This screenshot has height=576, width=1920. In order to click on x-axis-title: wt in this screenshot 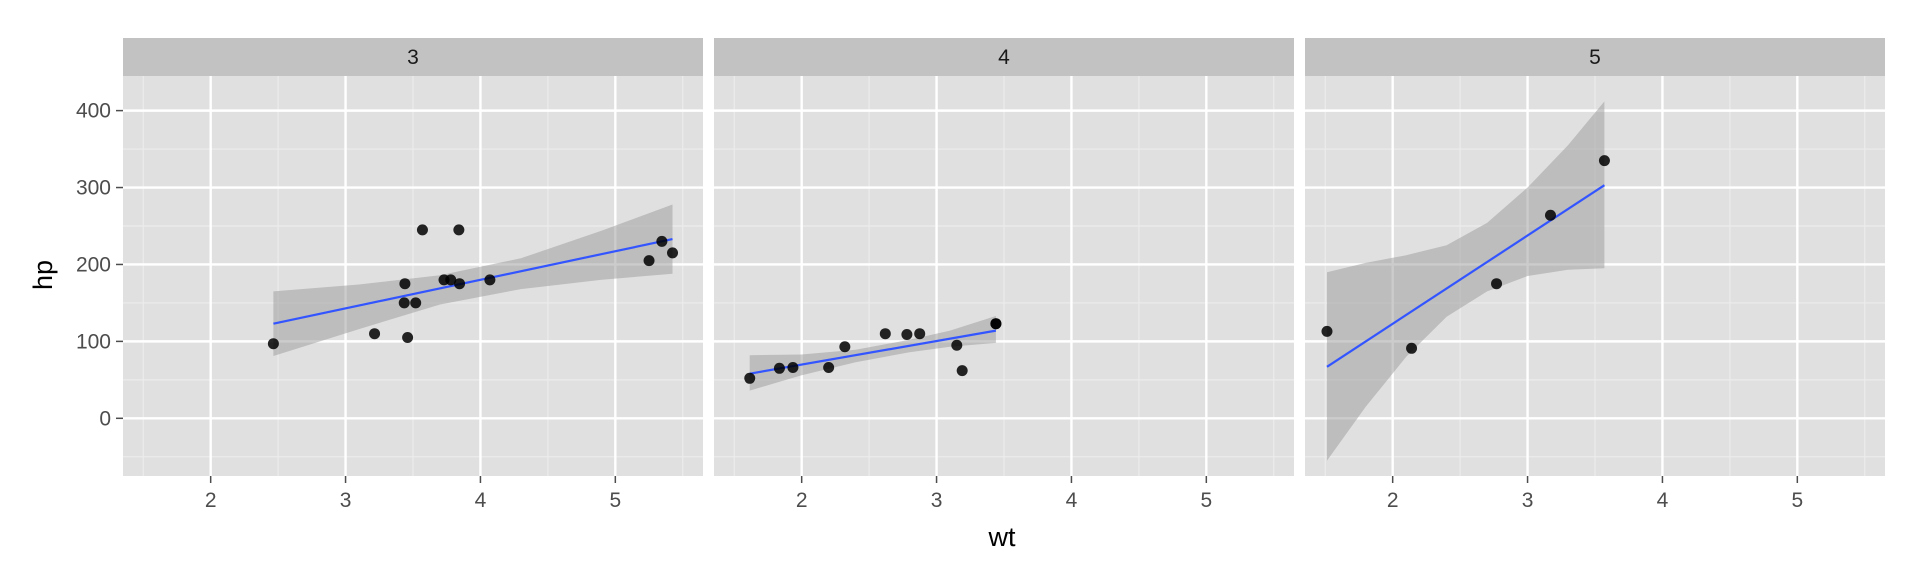, I will do `click(1002, 537)`.